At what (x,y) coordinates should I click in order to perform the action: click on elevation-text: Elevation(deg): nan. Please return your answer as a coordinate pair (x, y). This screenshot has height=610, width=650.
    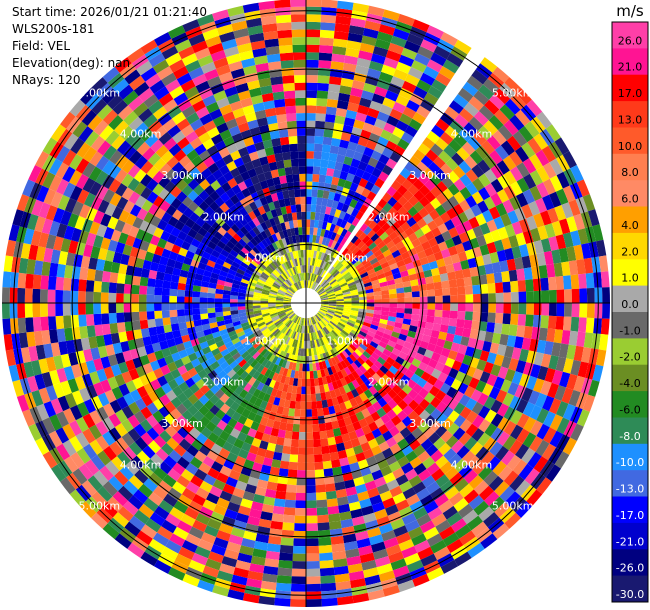
    Looking at the image, I should click on (71, 63).